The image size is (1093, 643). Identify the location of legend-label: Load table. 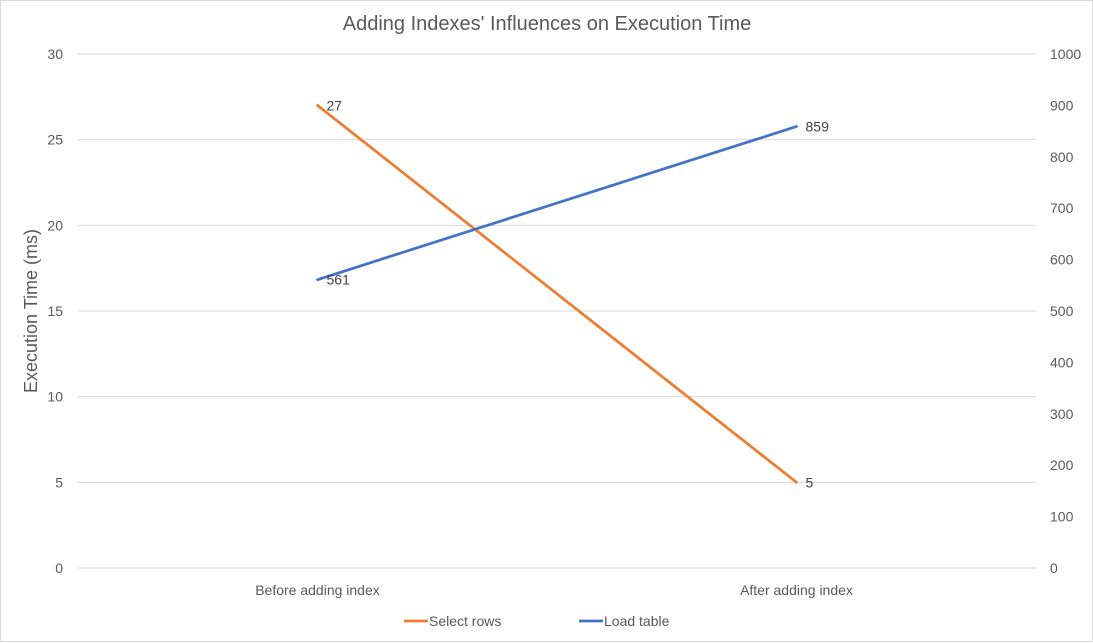
(637, 621).